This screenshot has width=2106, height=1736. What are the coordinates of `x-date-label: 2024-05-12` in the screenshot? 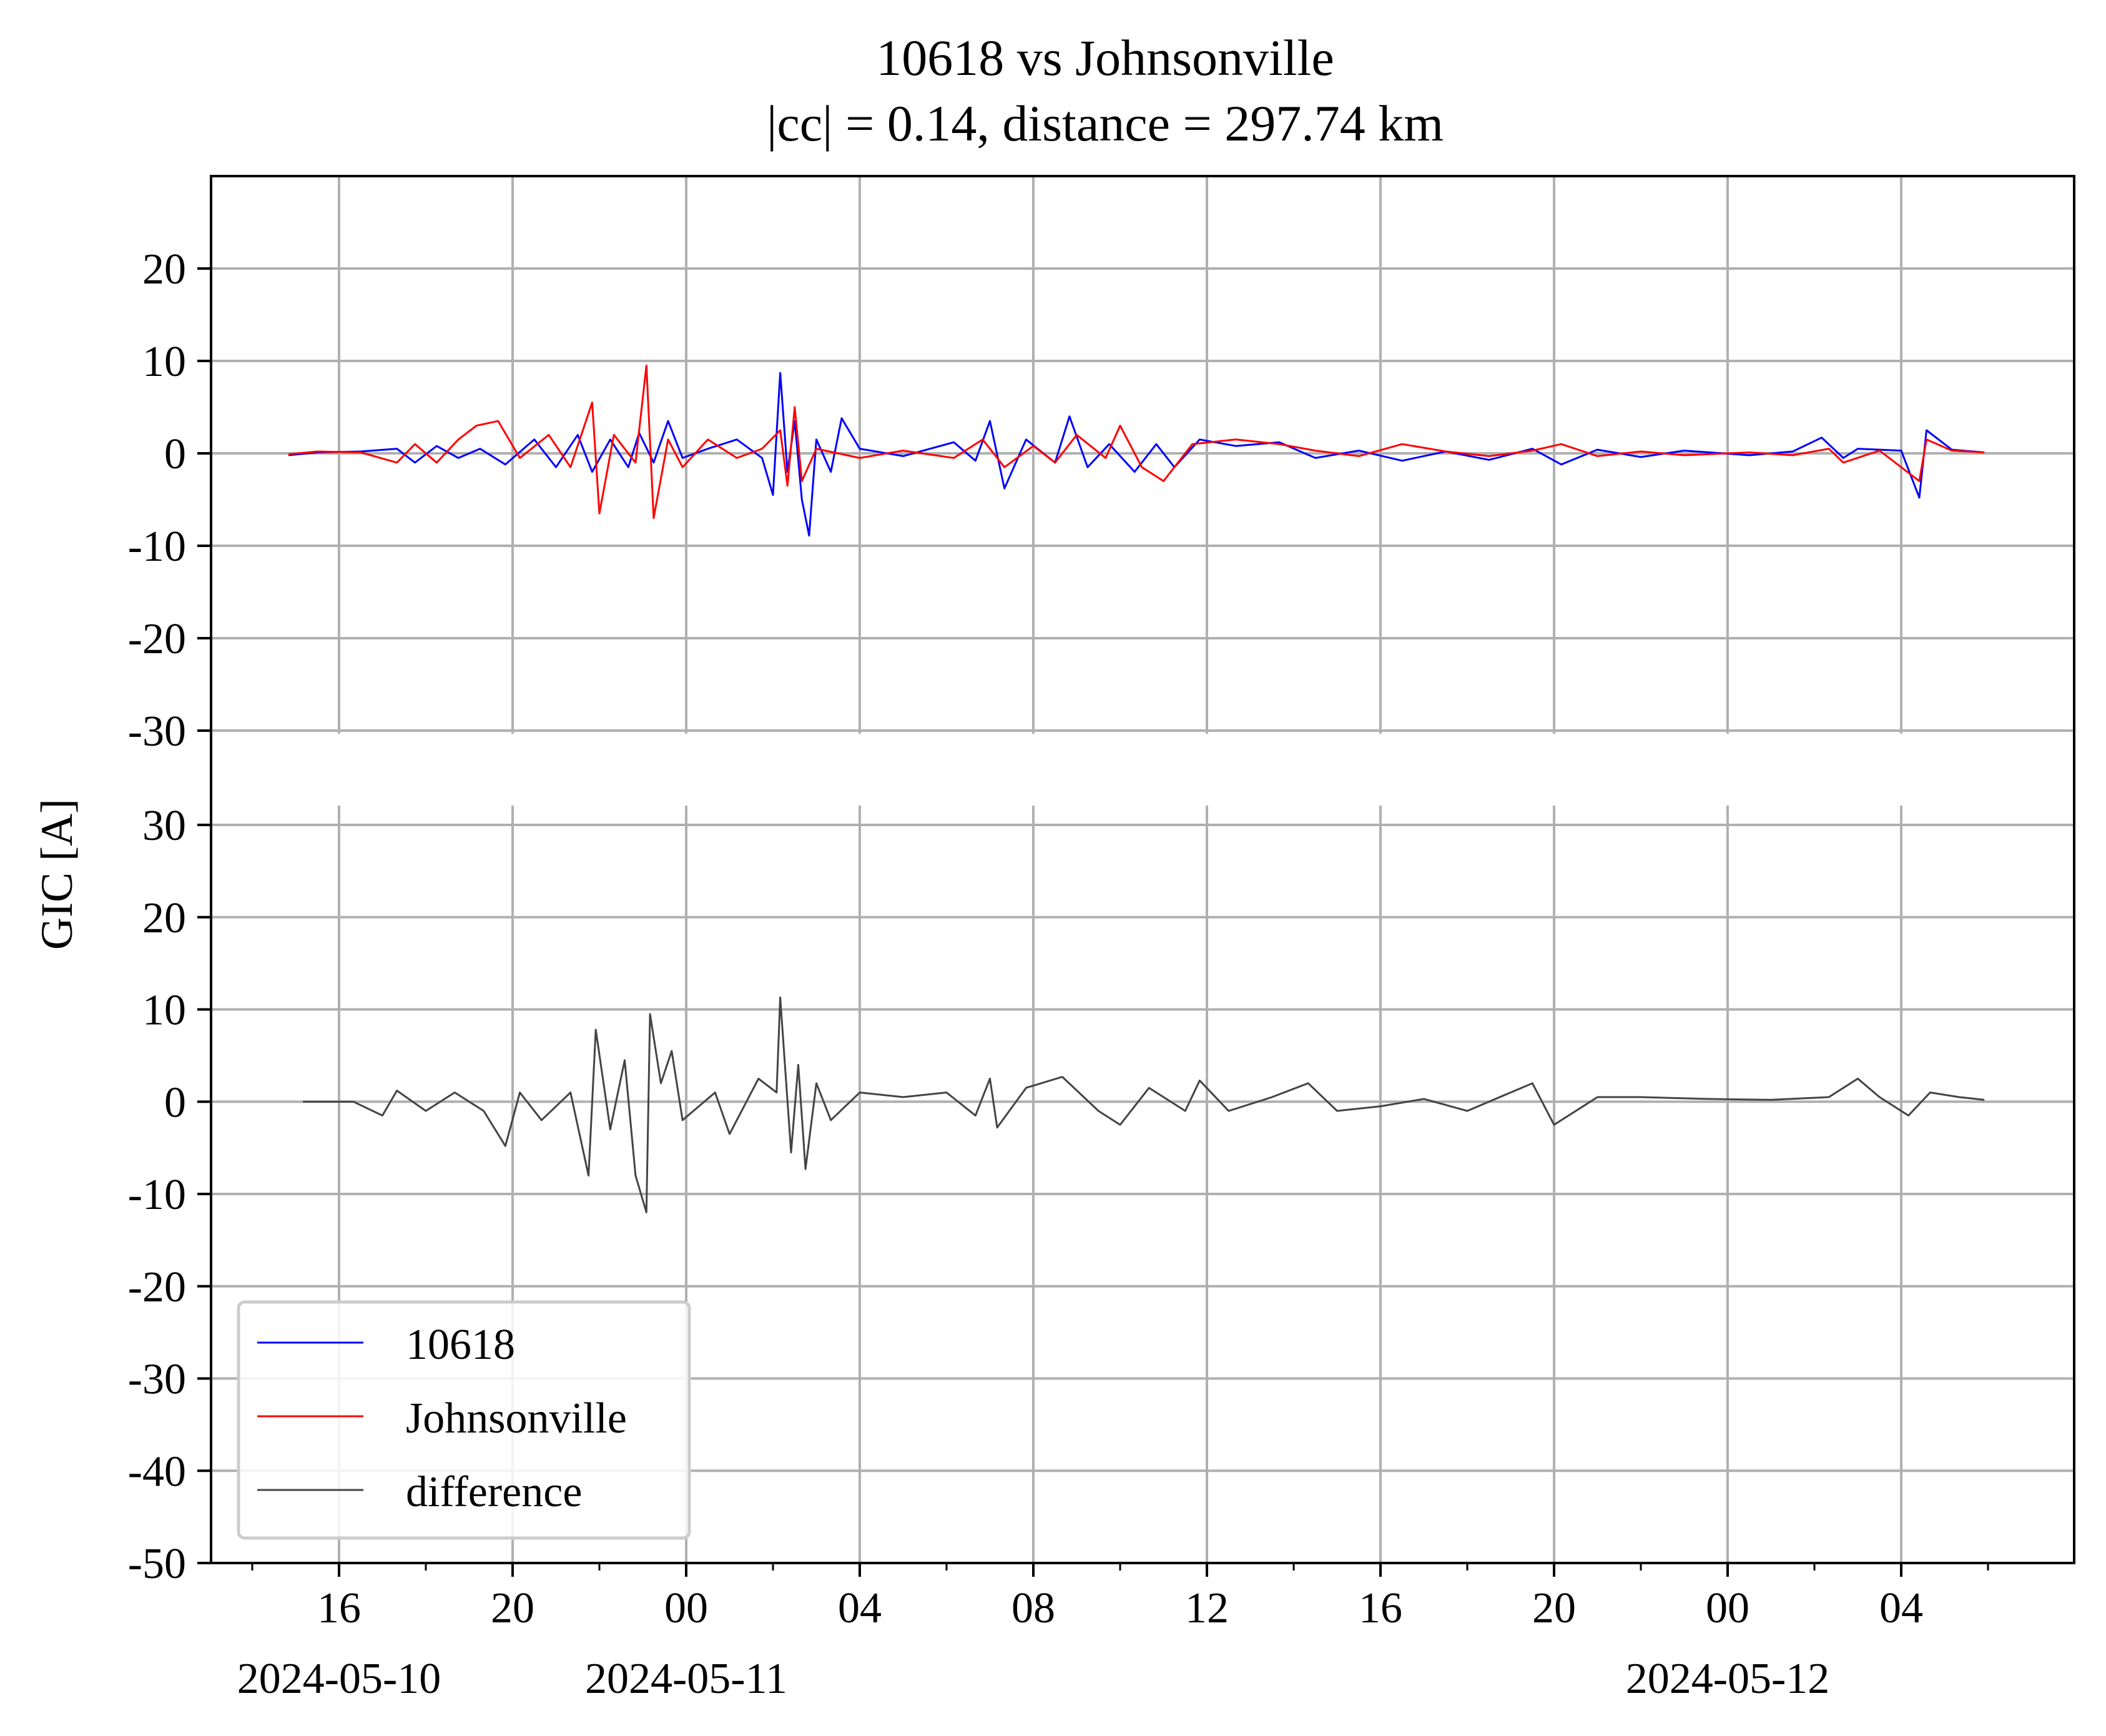 It's located at (1728, 1679).